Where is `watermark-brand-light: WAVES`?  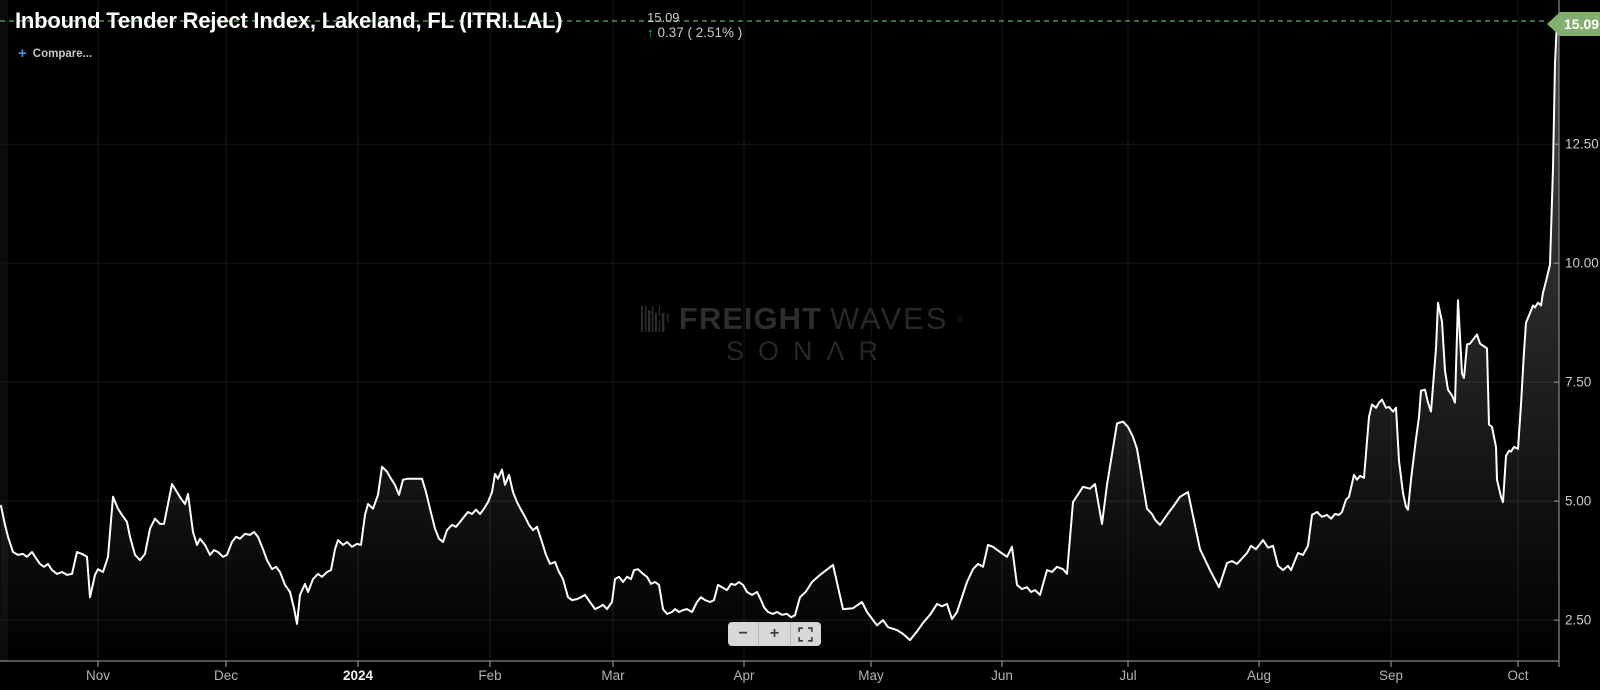
watermark-brand-light: WAVES is located at coordinates (889, 318).